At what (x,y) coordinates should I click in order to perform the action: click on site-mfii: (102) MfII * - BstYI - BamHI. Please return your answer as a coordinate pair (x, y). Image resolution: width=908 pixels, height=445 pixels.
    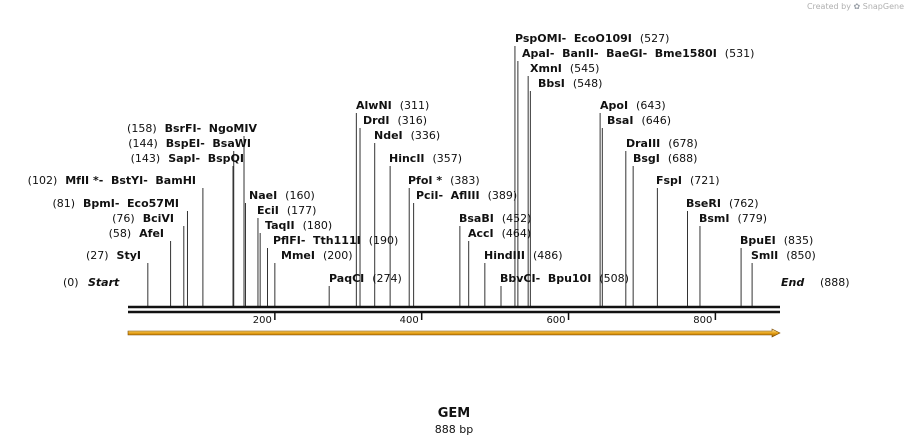
    Looking at the image, I should click on (112, 180).